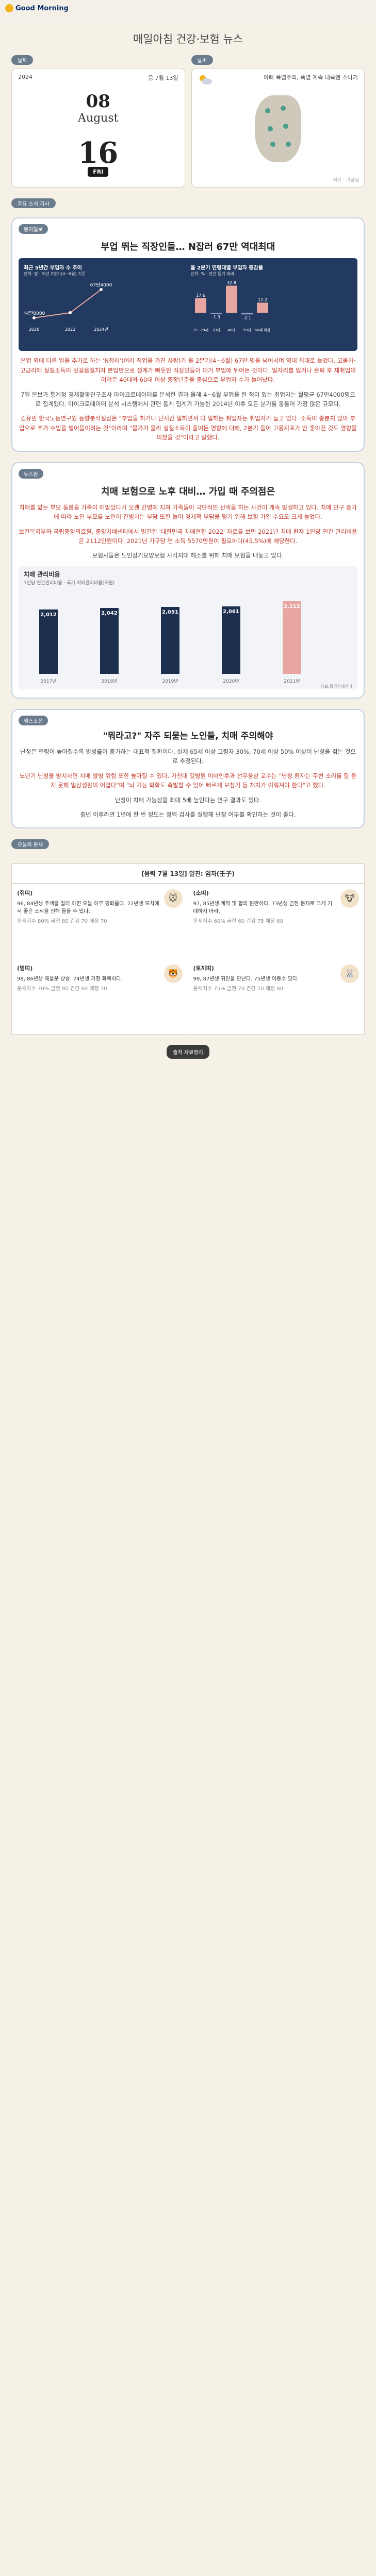  Describe the element at coordinates (25, 894) in the screenshot. I see `fortune-name: (쥐띠)` at that location.